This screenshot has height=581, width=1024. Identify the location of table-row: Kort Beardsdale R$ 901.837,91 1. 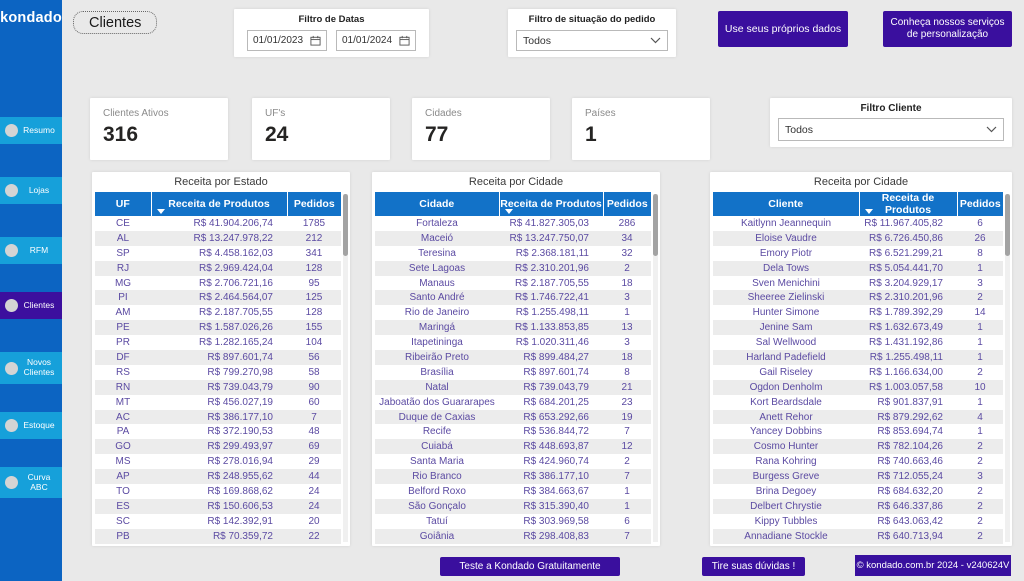
(858, 402).